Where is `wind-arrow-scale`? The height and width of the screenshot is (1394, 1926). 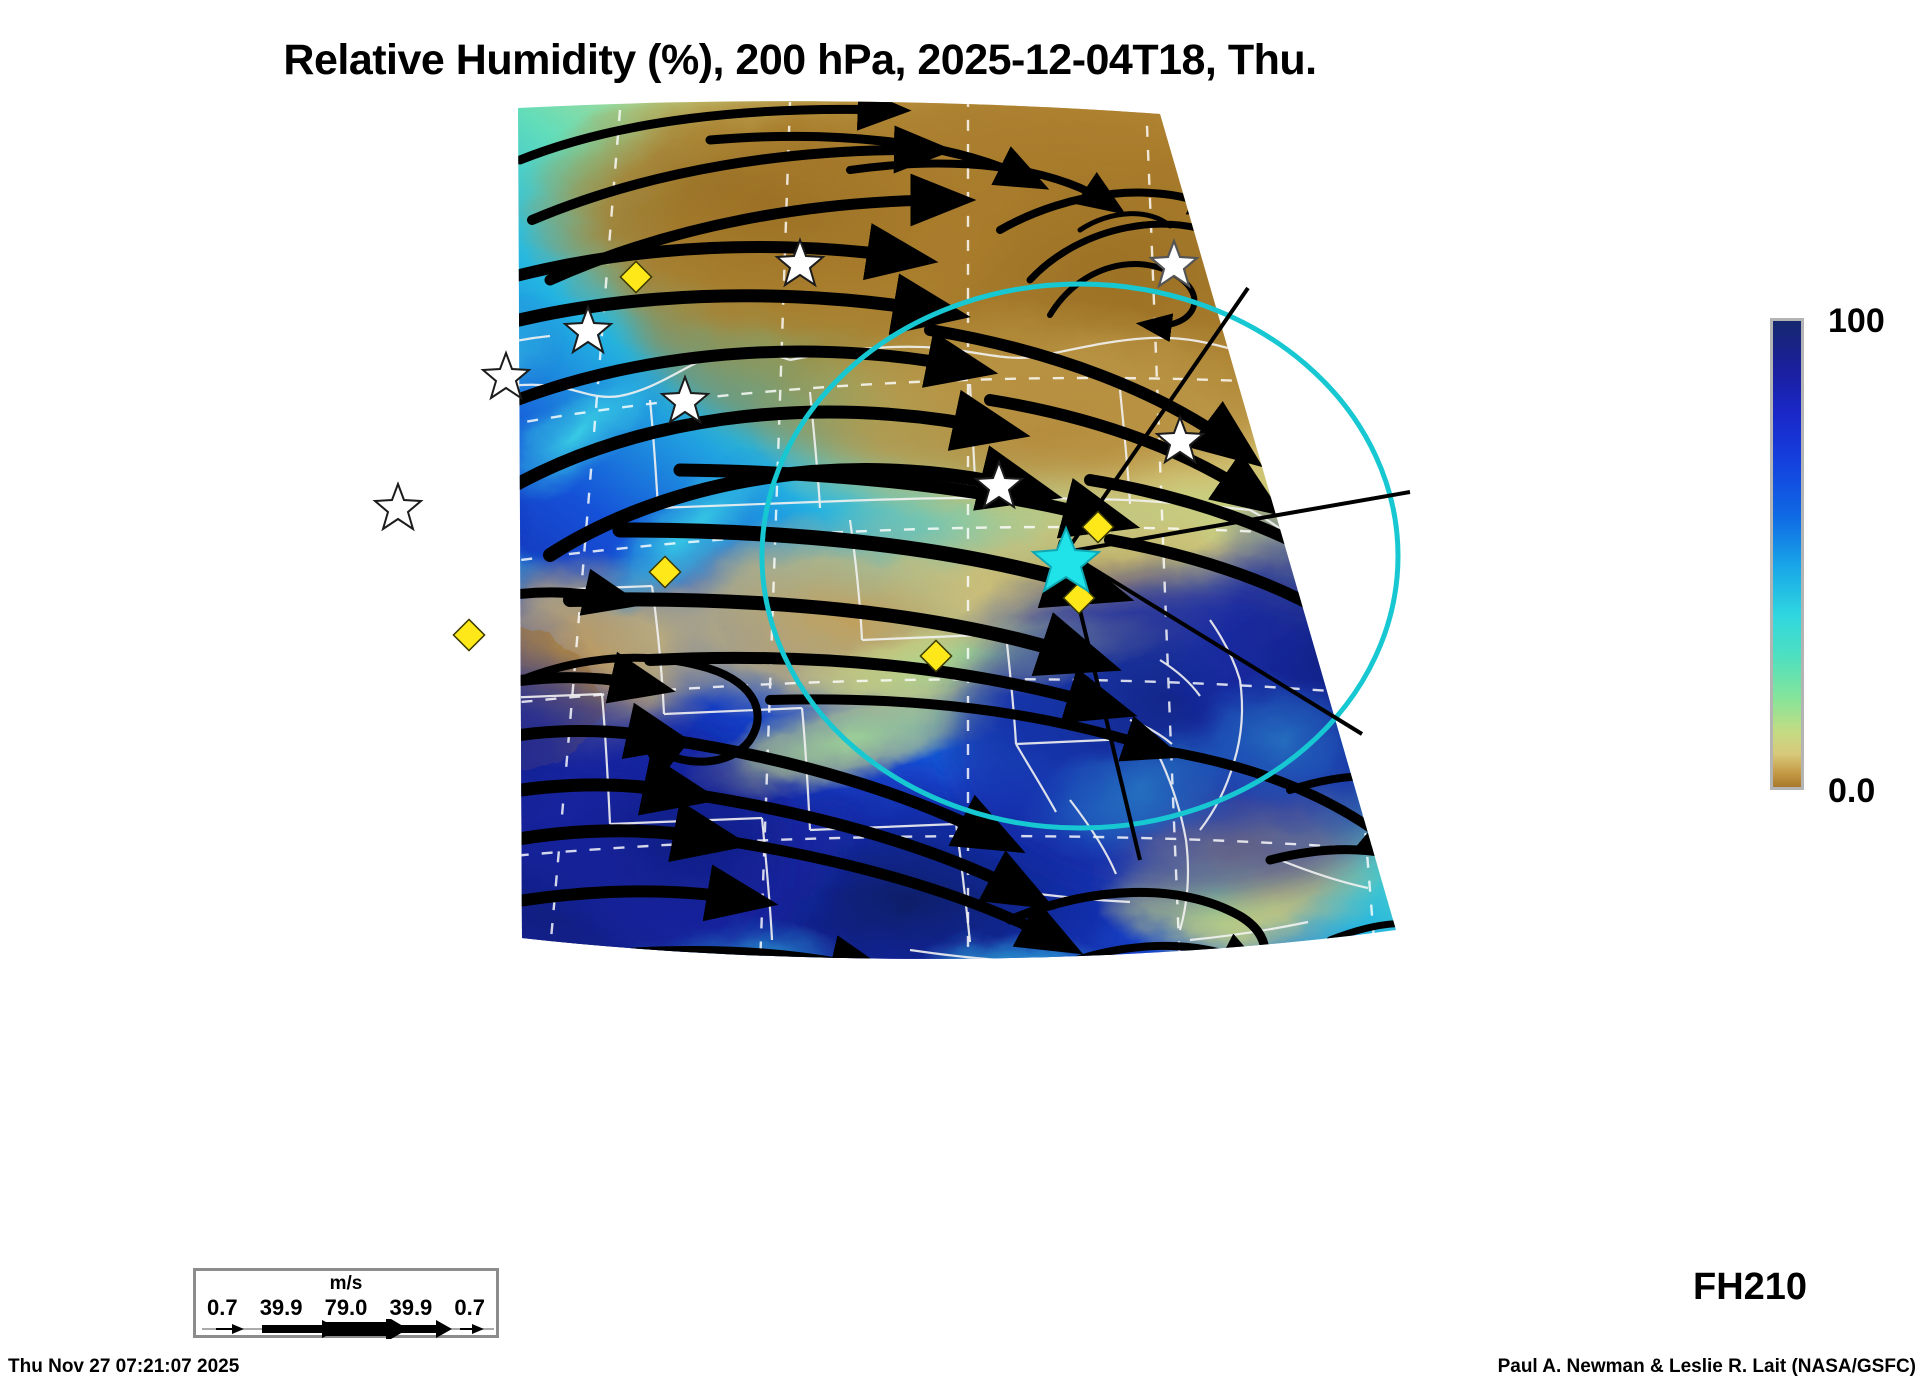 wind-arrow-scale is located at coordinates (348, 1329).